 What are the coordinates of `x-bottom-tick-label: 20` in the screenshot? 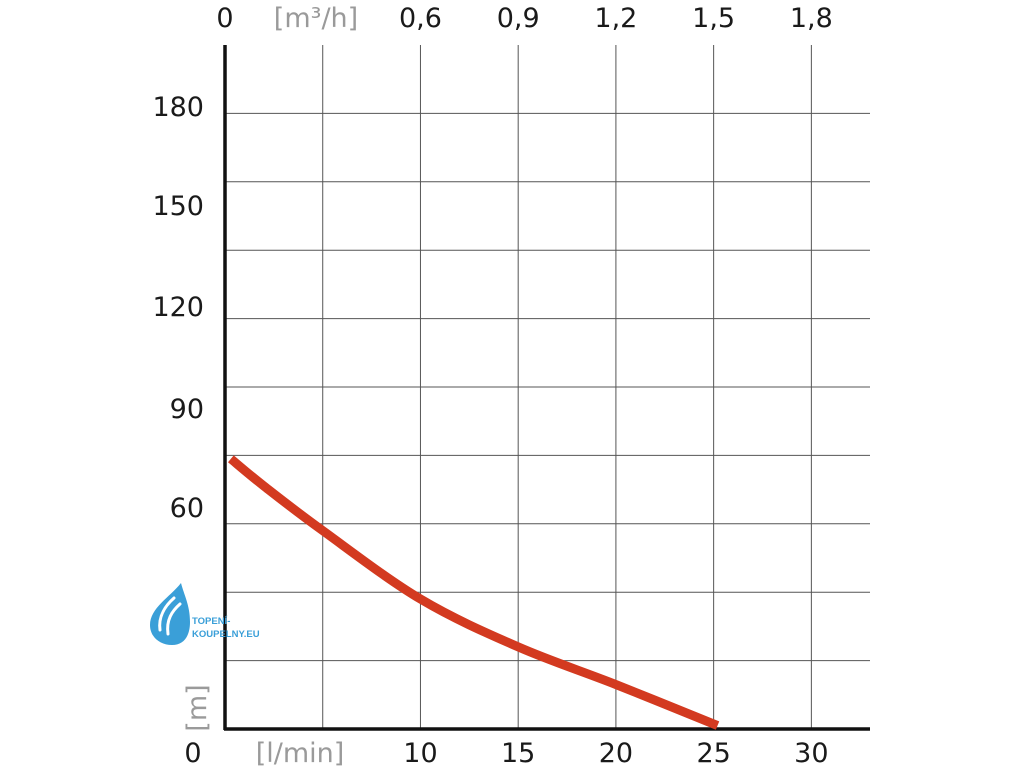 It's located at (616, 753).